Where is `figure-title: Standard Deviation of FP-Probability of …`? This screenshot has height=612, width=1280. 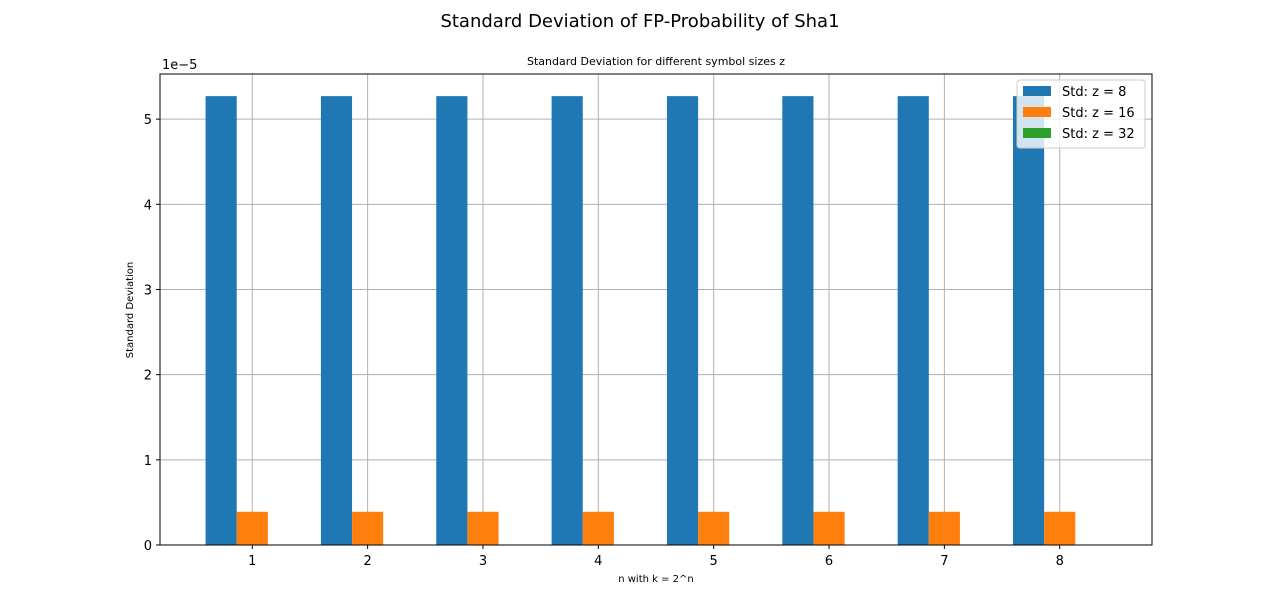 figure-title: Standard Deviation of FP-Probability of … is located at coordinates (639, 21).